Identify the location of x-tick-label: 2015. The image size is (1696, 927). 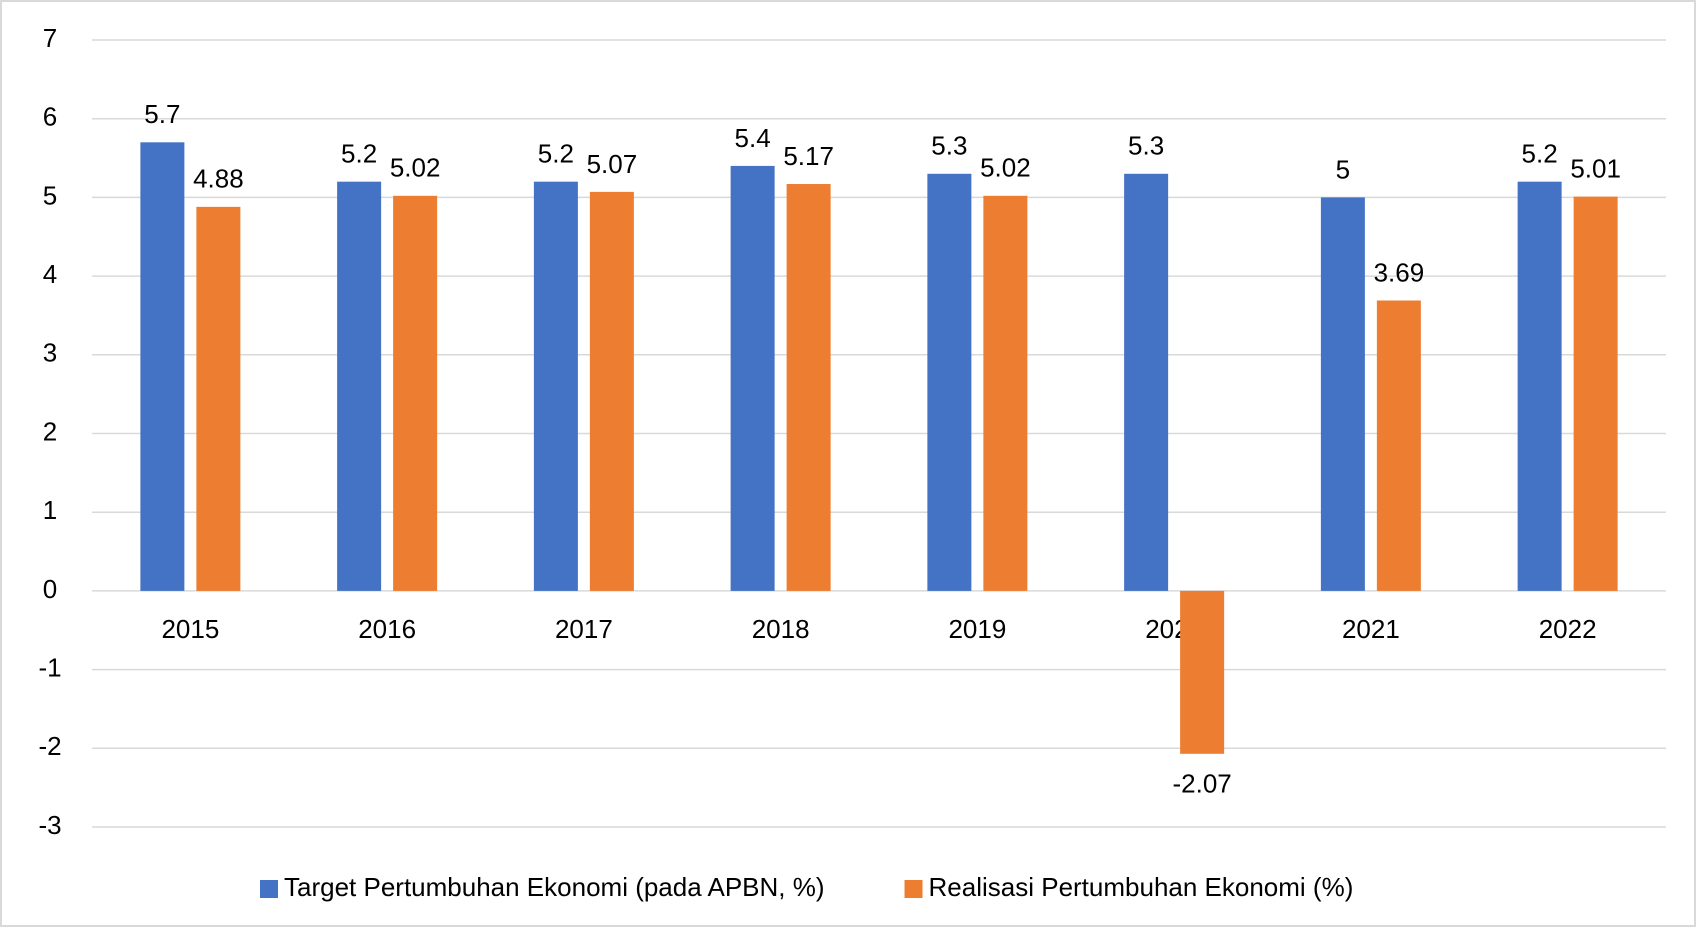
(190, 629).